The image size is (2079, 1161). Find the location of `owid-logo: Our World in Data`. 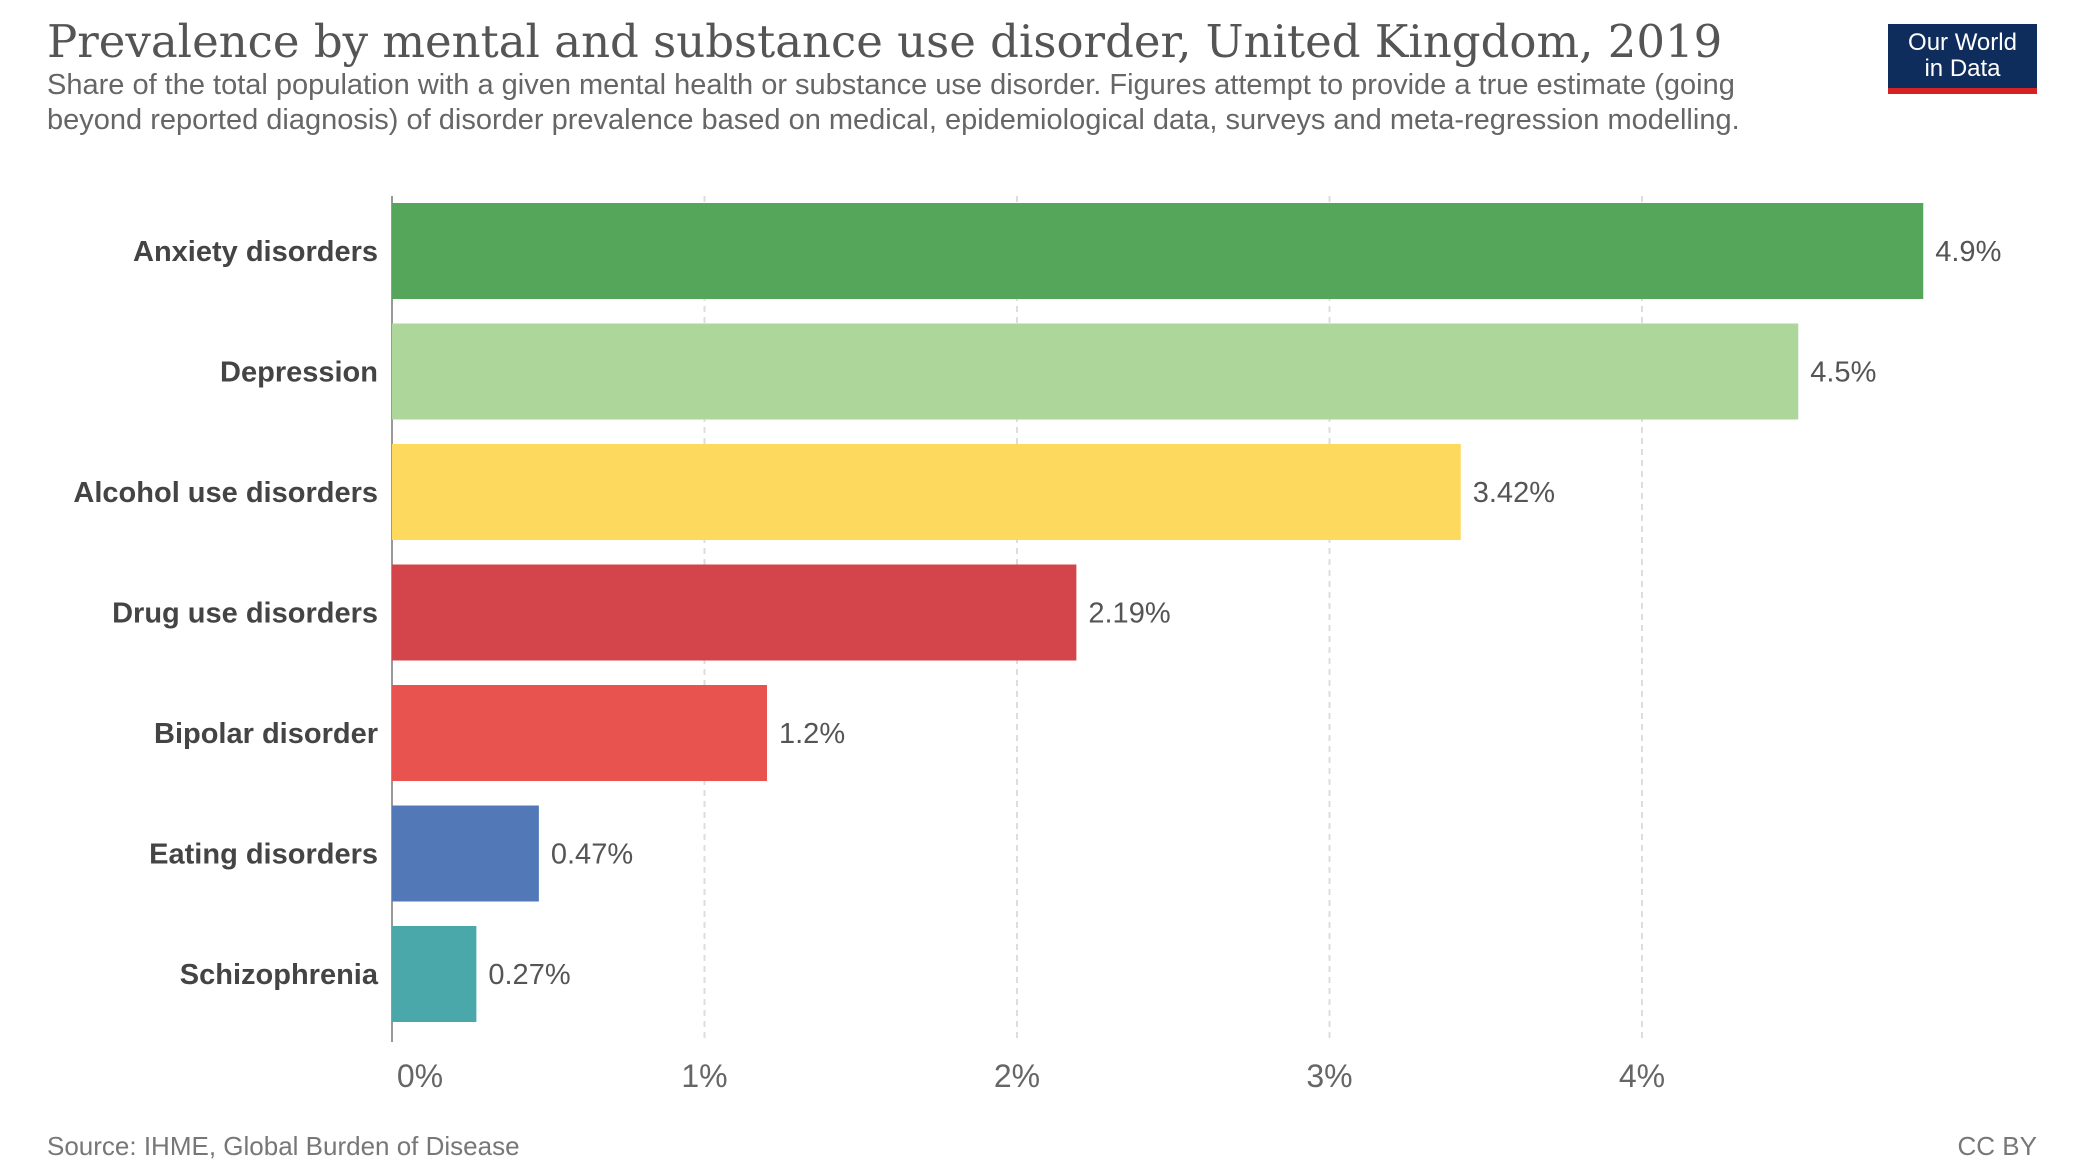

owid-logo: Our World in Data is located at coordinates (1962, 59).